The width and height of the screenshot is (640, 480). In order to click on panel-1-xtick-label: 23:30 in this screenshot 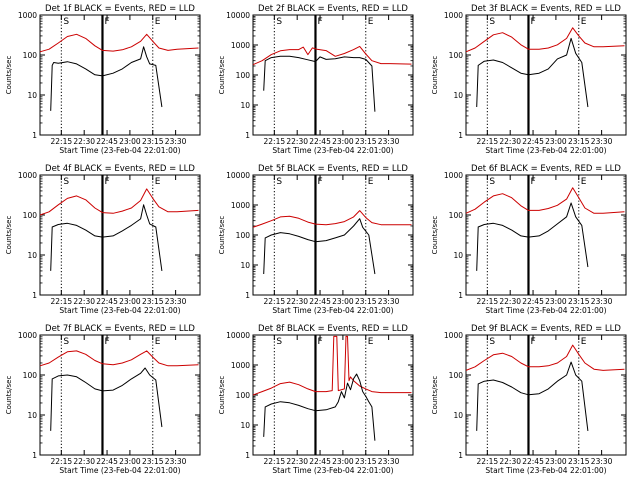, I will do `click(176, 141)`.